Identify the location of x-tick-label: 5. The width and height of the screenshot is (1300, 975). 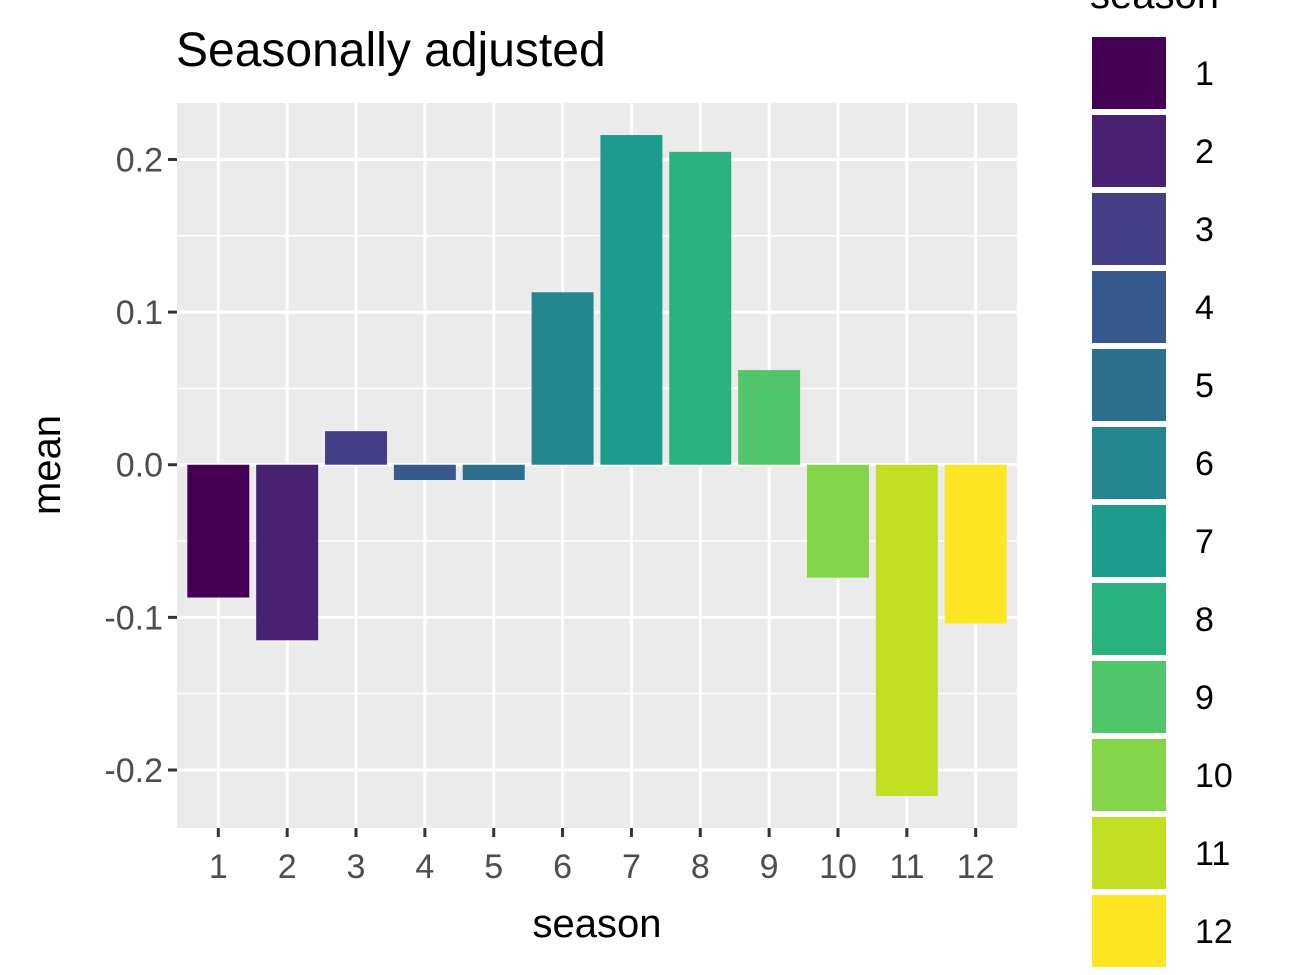
(493, 867).